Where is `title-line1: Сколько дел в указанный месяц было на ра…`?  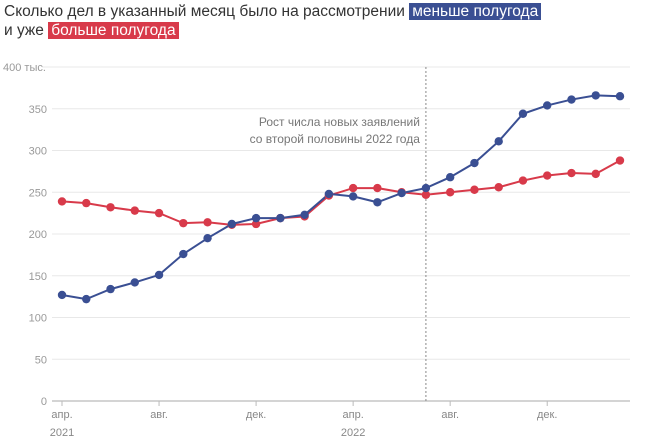 title-line1: Сколько дел в указанный месяц было на ра… is located at coordinates (204, 11).